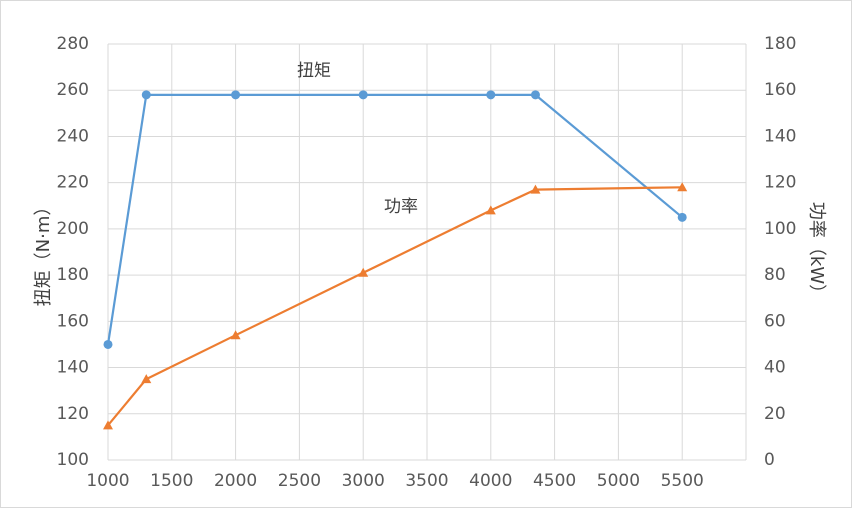 This screenshot has height=508, width=852. What do you see at coordinates (780, 44) in the screenshot?
I see `right-tick-label: 180` at bounding box center [780, 44].